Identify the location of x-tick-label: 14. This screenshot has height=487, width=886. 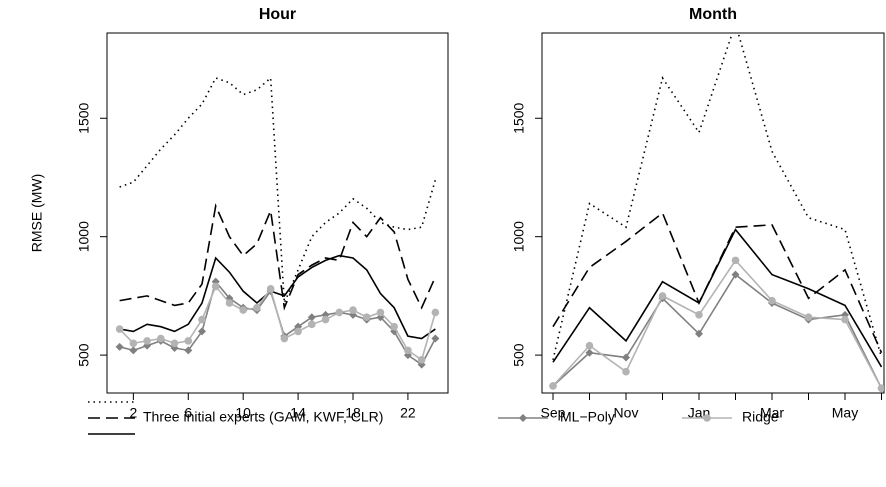
(298, 413).